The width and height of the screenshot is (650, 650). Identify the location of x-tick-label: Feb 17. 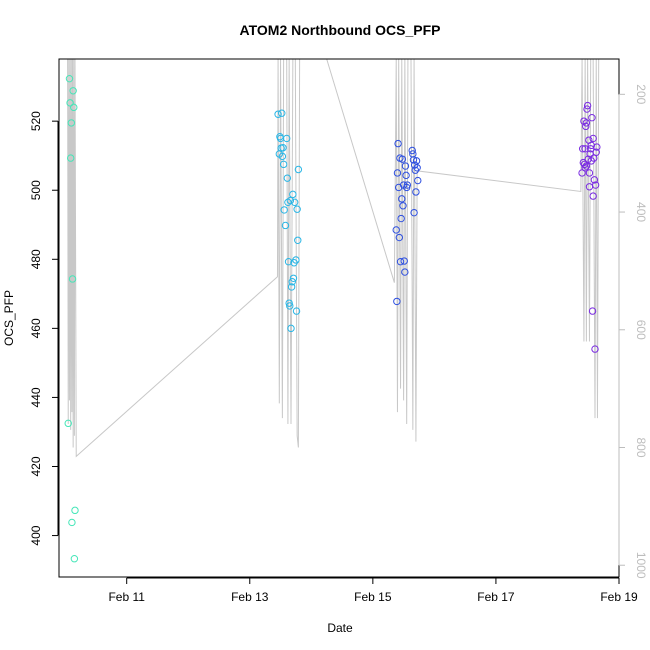
(496, 597).